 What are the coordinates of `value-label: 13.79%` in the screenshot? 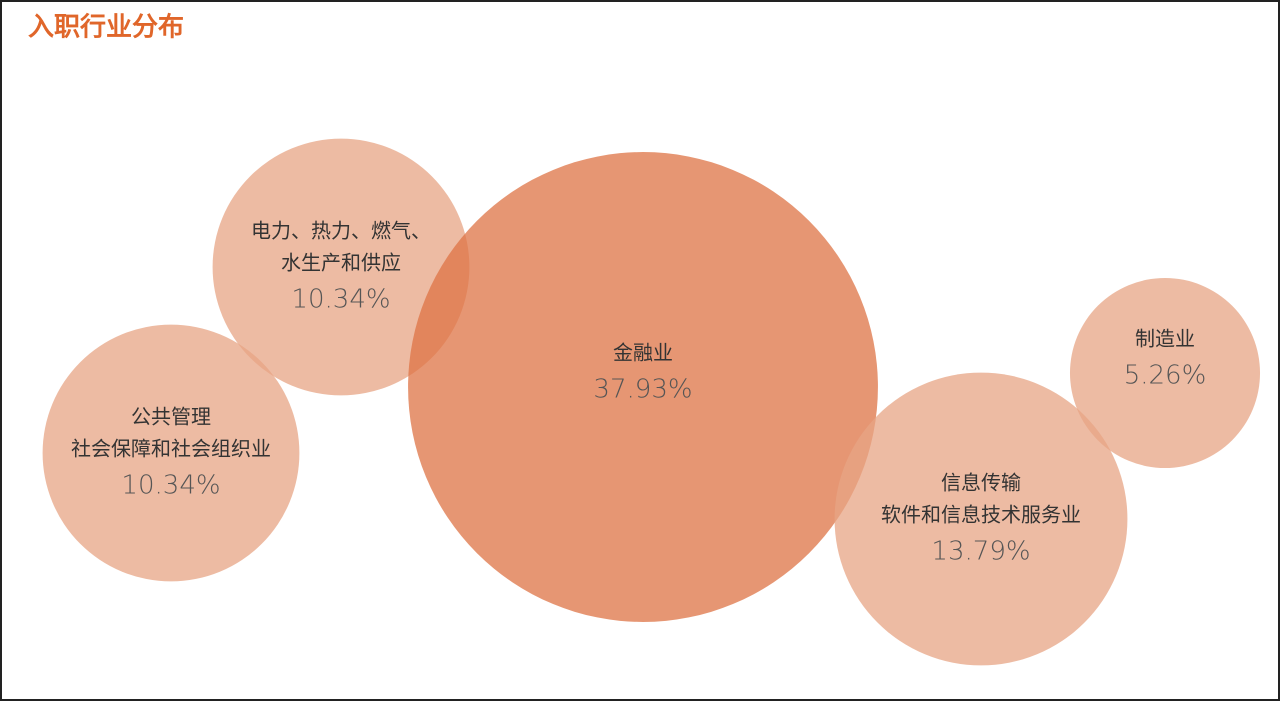 It's located at (980, 552).